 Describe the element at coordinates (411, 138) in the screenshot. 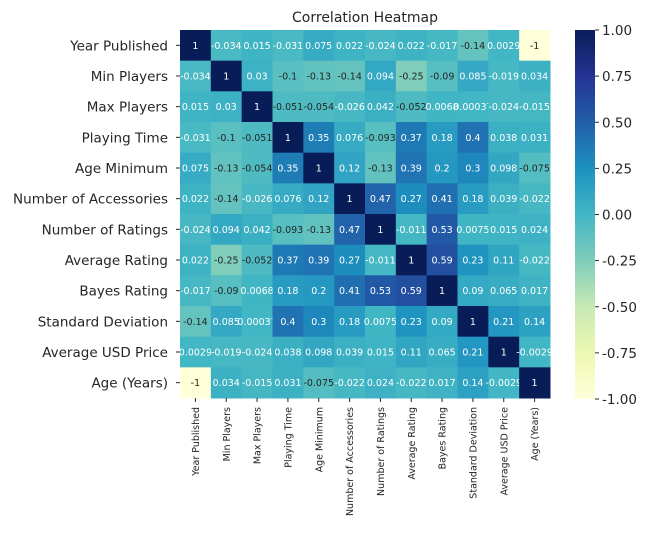

I see `cell-label: 0.37` at that location.